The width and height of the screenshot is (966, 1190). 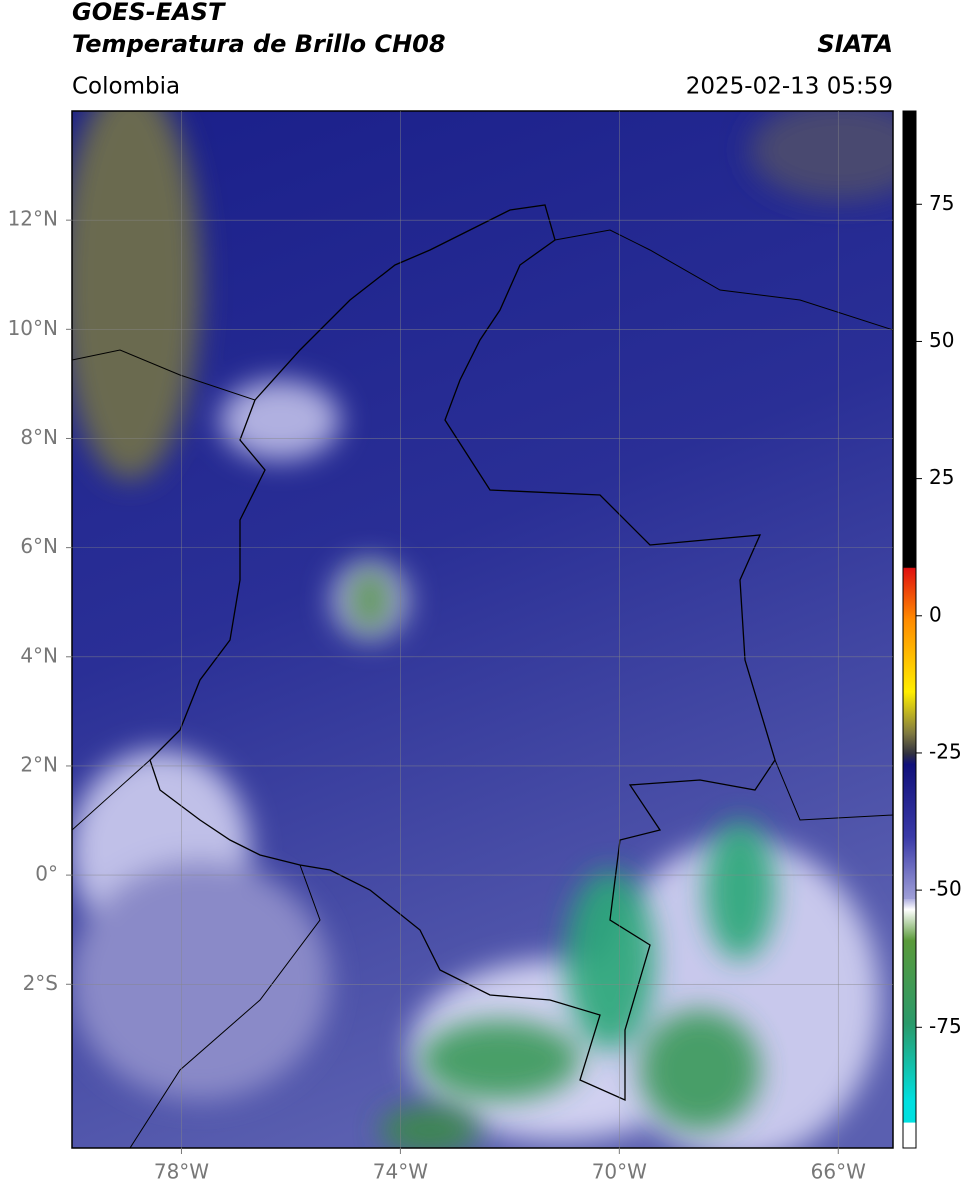 What do you see at coordinates (619, 1172) in the screenshot?
I see `x-tick-label: 70°W` at bounding box center [619, 1172].